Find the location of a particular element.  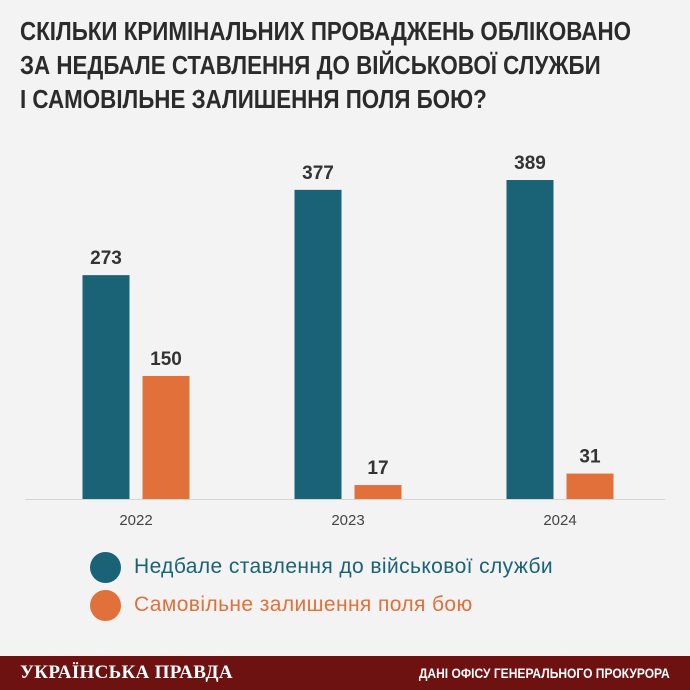

title-line: І САМОВІЛЬНЕ ЗАЛИШЕННЯ ПОЛЯ БОЮ? is located at coordinates (253, 99).